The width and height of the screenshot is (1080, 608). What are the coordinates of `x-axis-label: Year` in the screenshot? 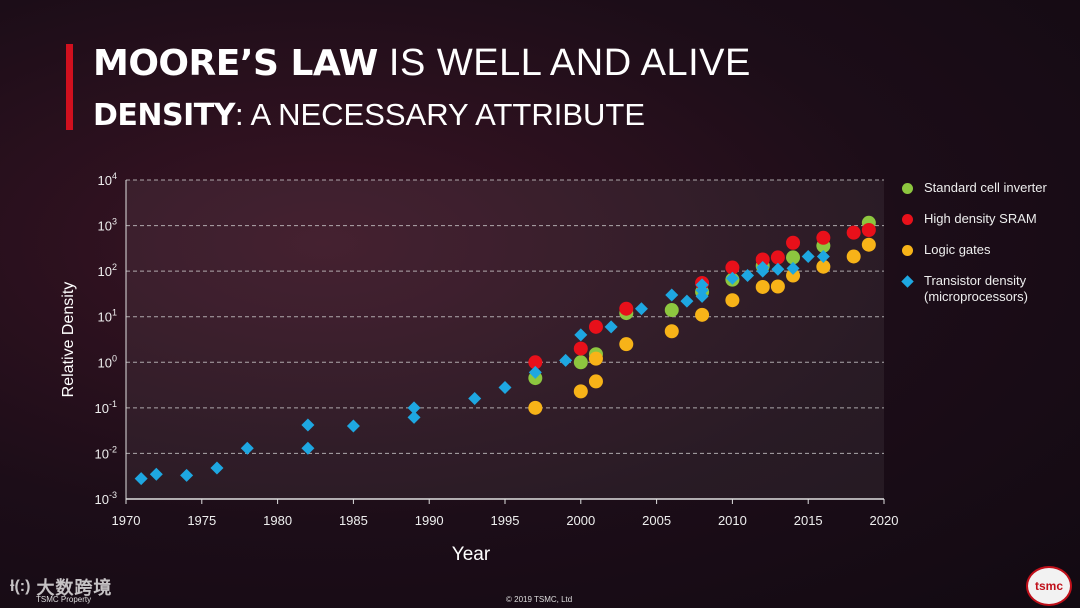 It's located at (471, 554).